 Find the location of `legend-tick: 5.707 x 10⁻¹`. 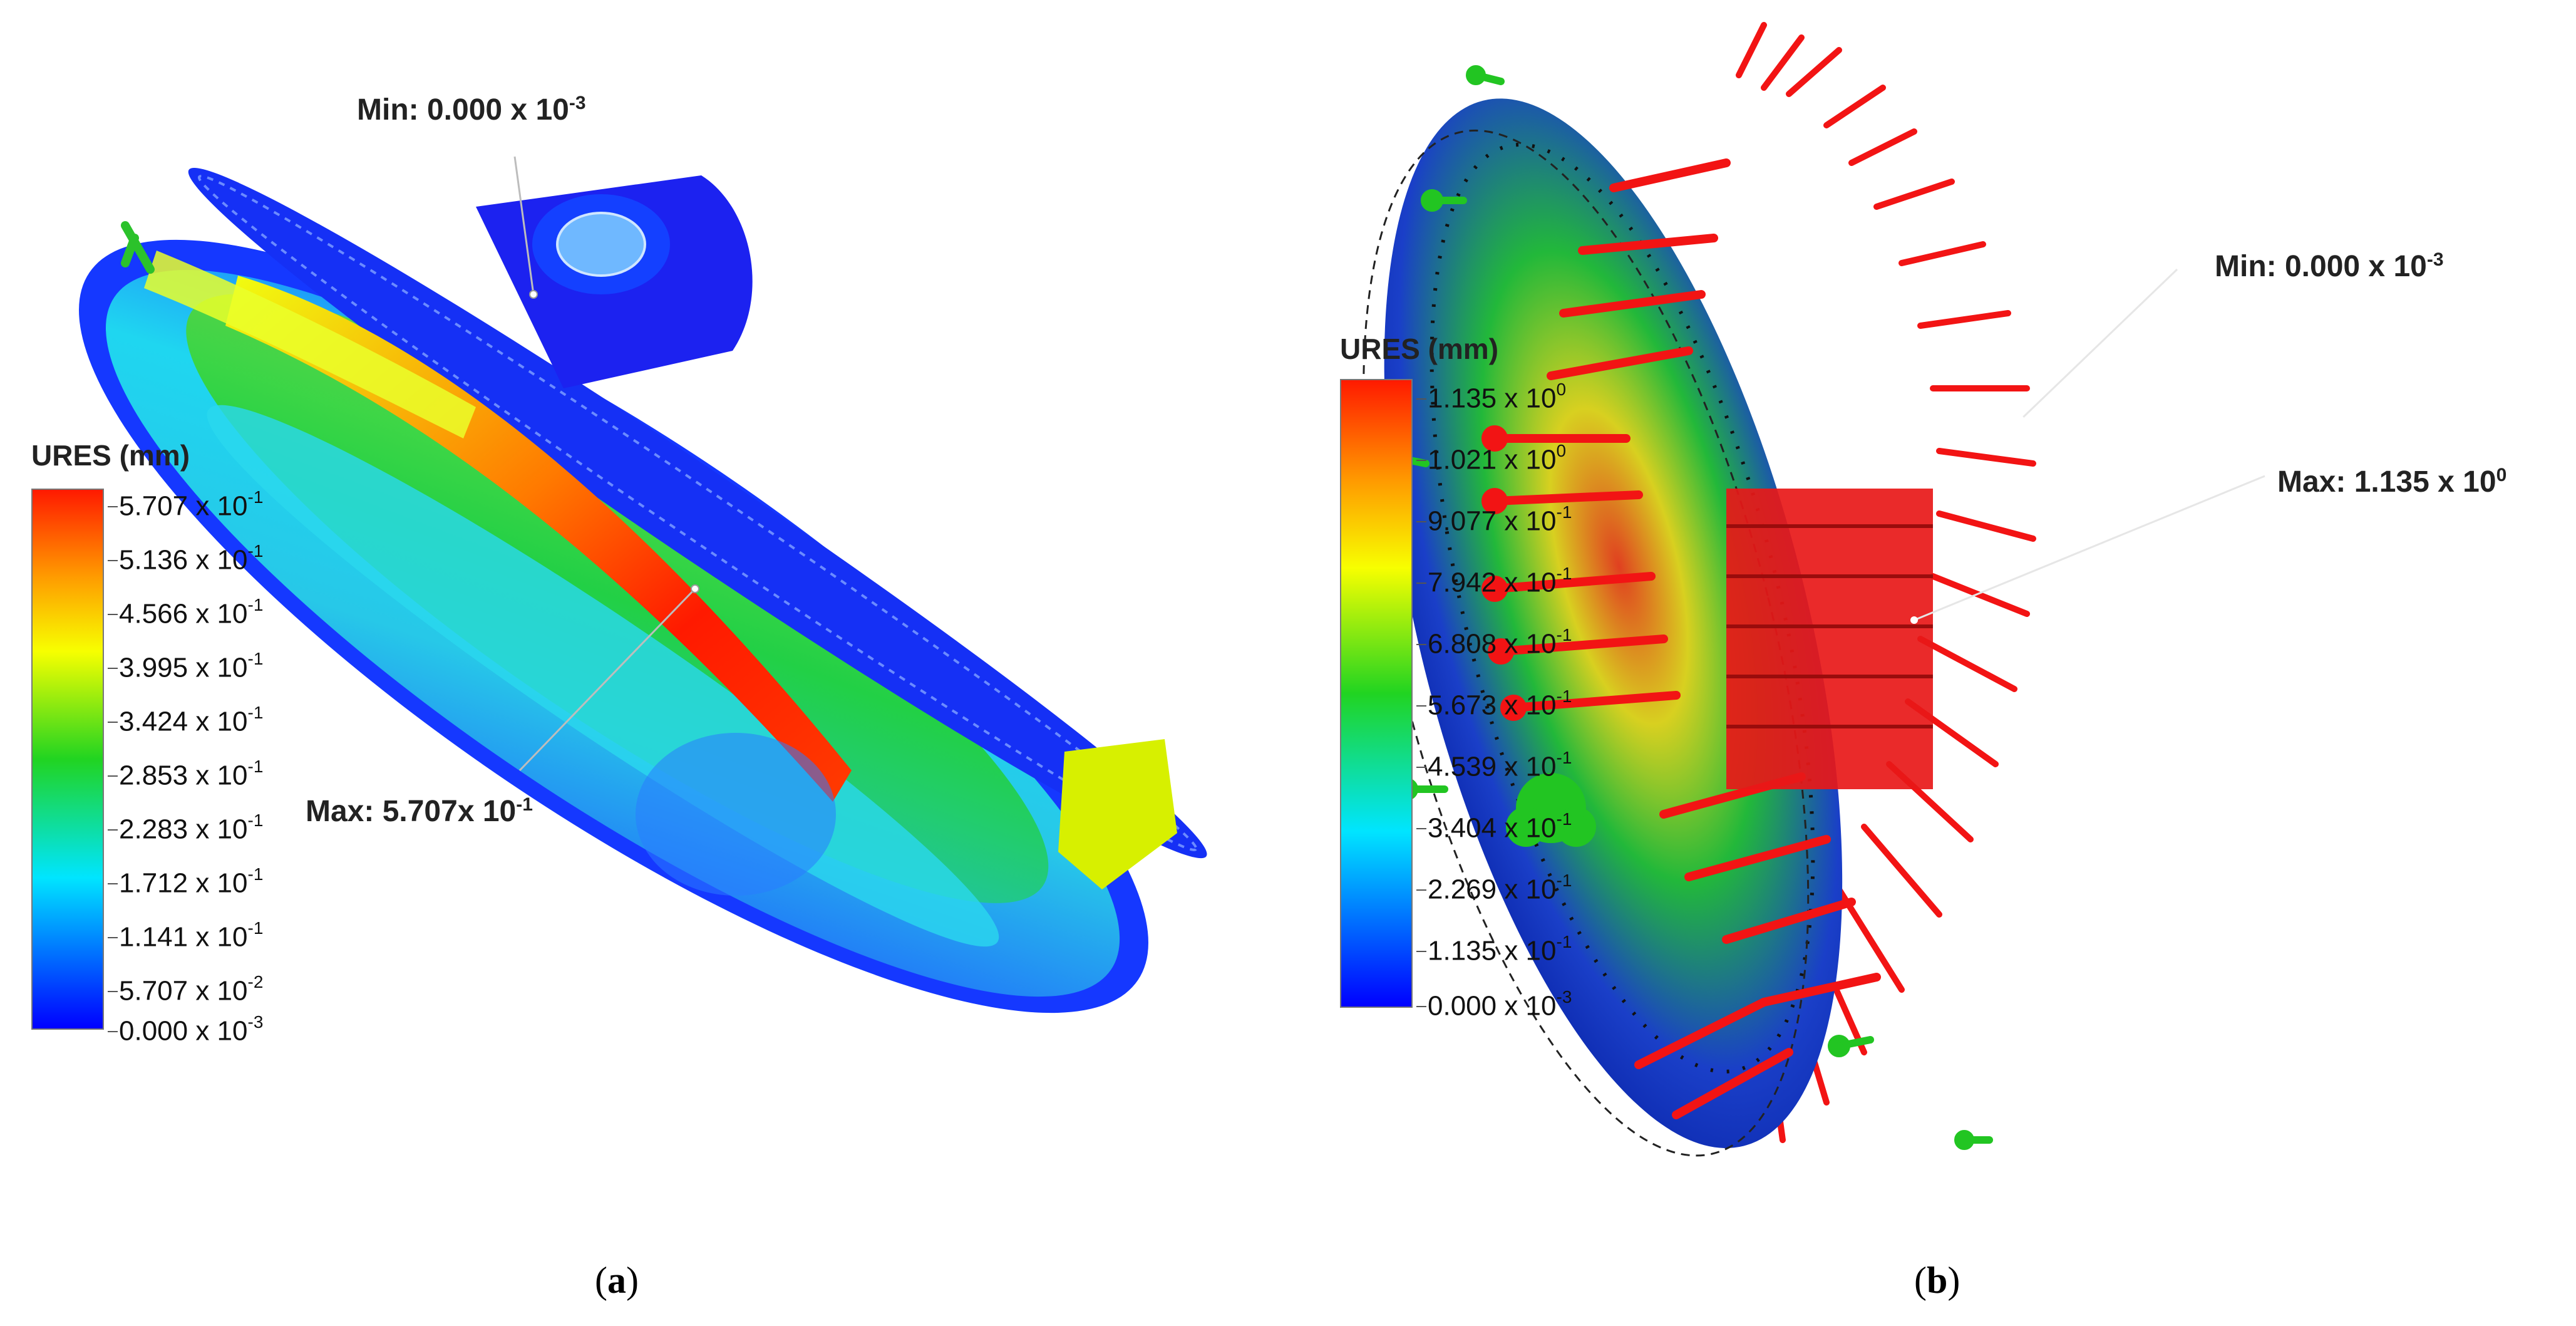

legend-tick: 5.707 x 10⁻¹ is located at coordinates (186, 505).